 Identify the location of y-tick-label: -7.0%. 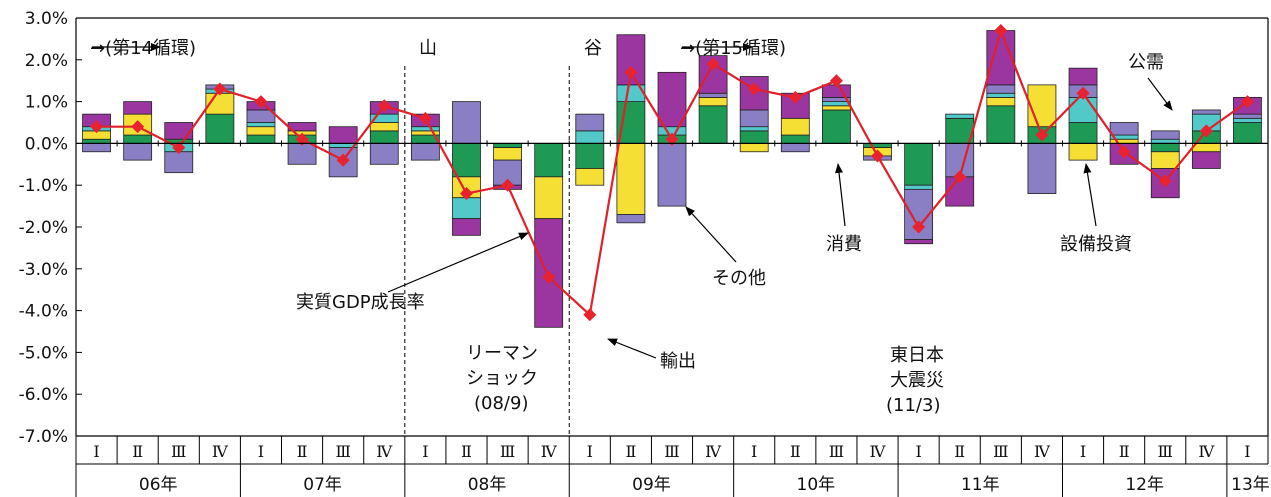
(43, 437).